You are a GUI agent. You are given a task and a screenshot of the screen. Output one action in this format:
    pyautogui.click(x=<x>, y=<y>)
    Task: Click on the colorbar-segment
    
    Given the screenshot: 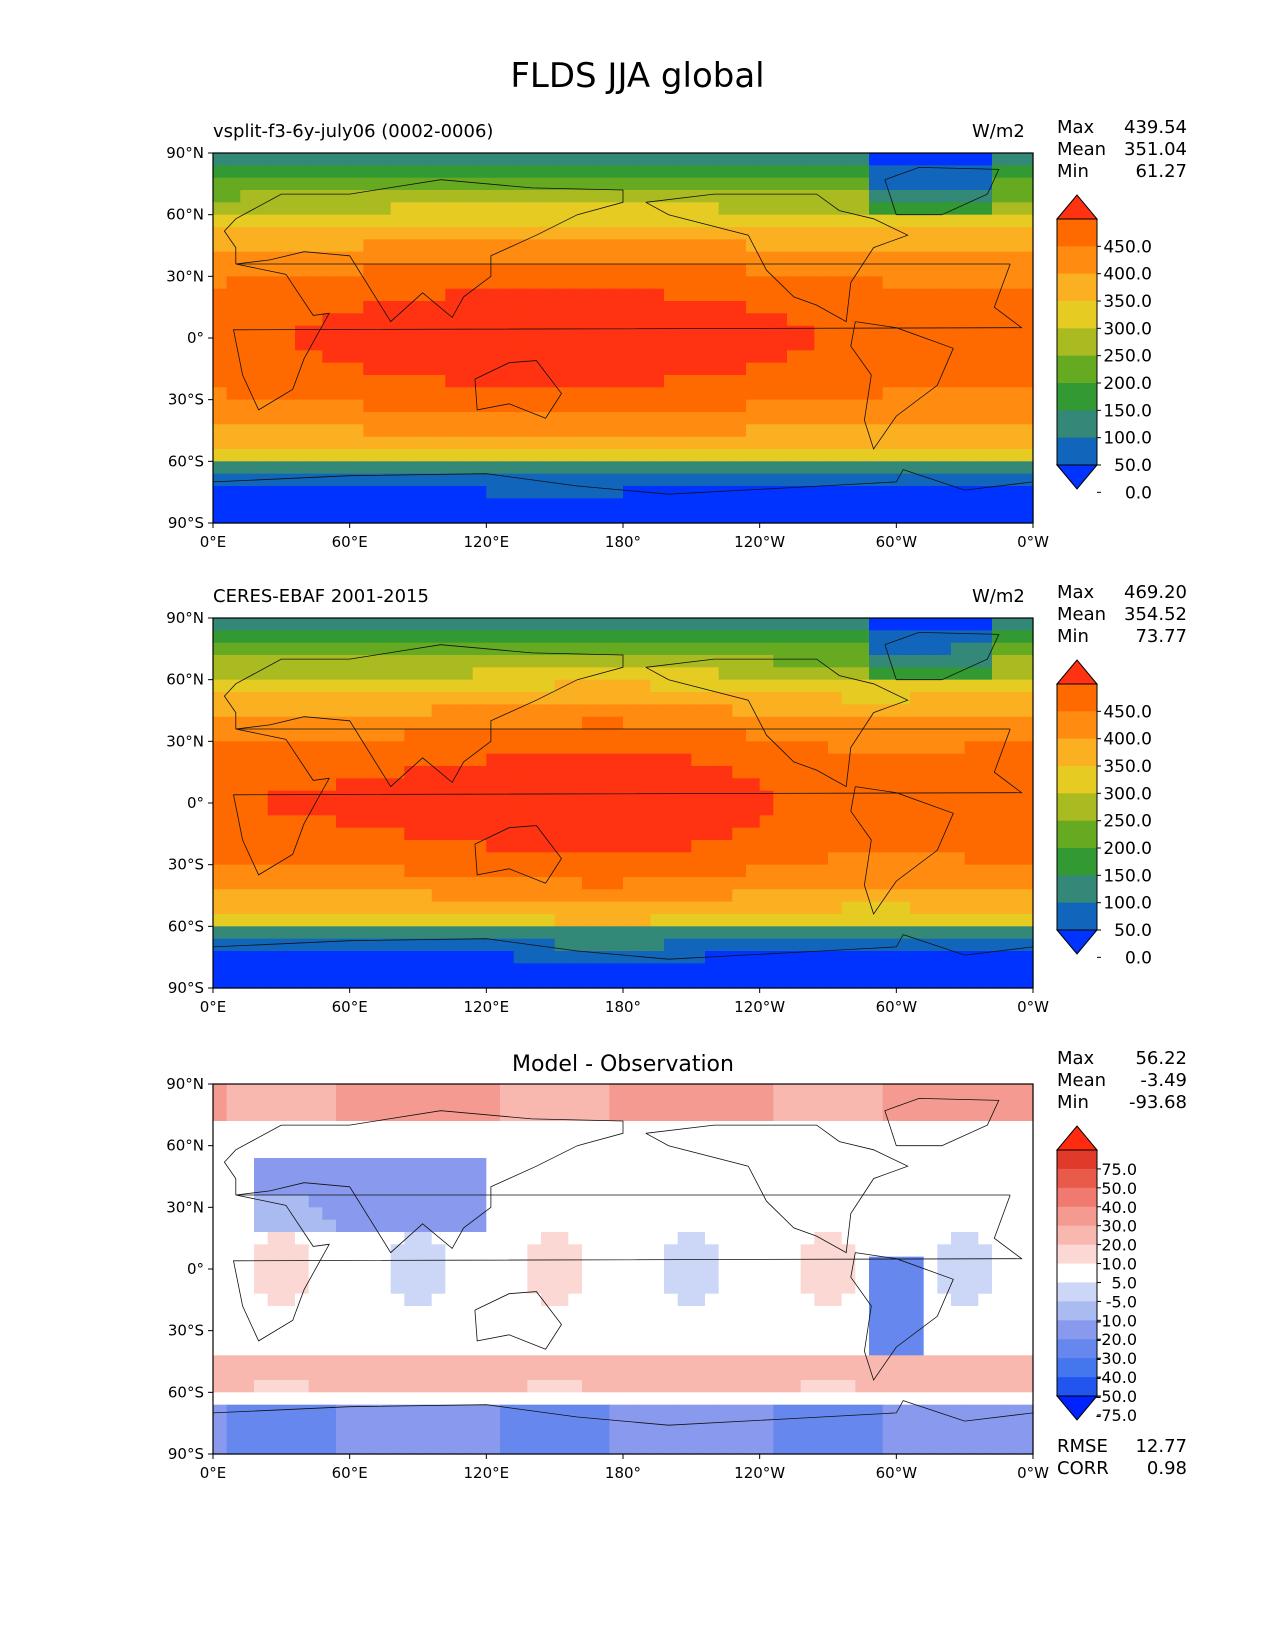 What is the action you would take?
    pyautogui.click(x=1077, y=889)
    